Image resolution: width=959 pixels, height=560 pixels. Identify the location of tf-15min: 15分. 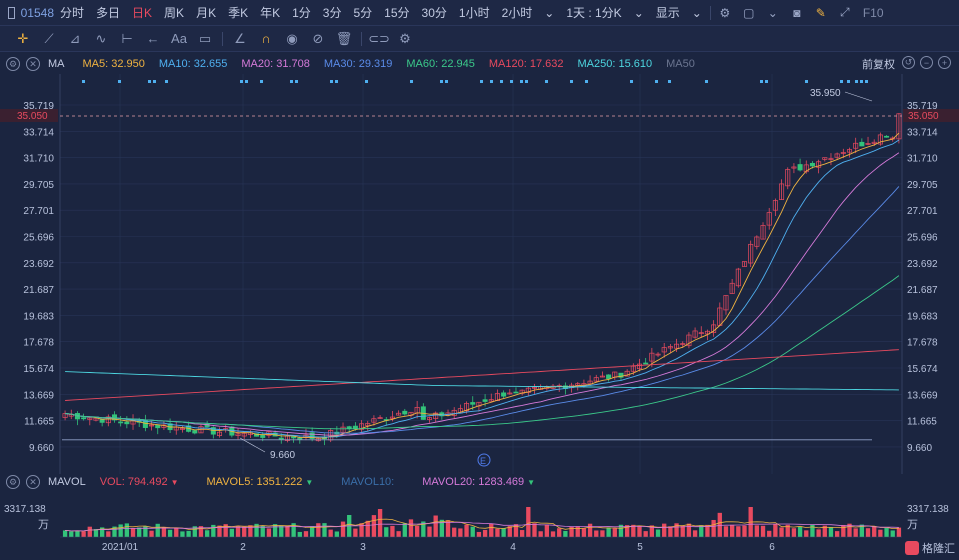
(397, 13).